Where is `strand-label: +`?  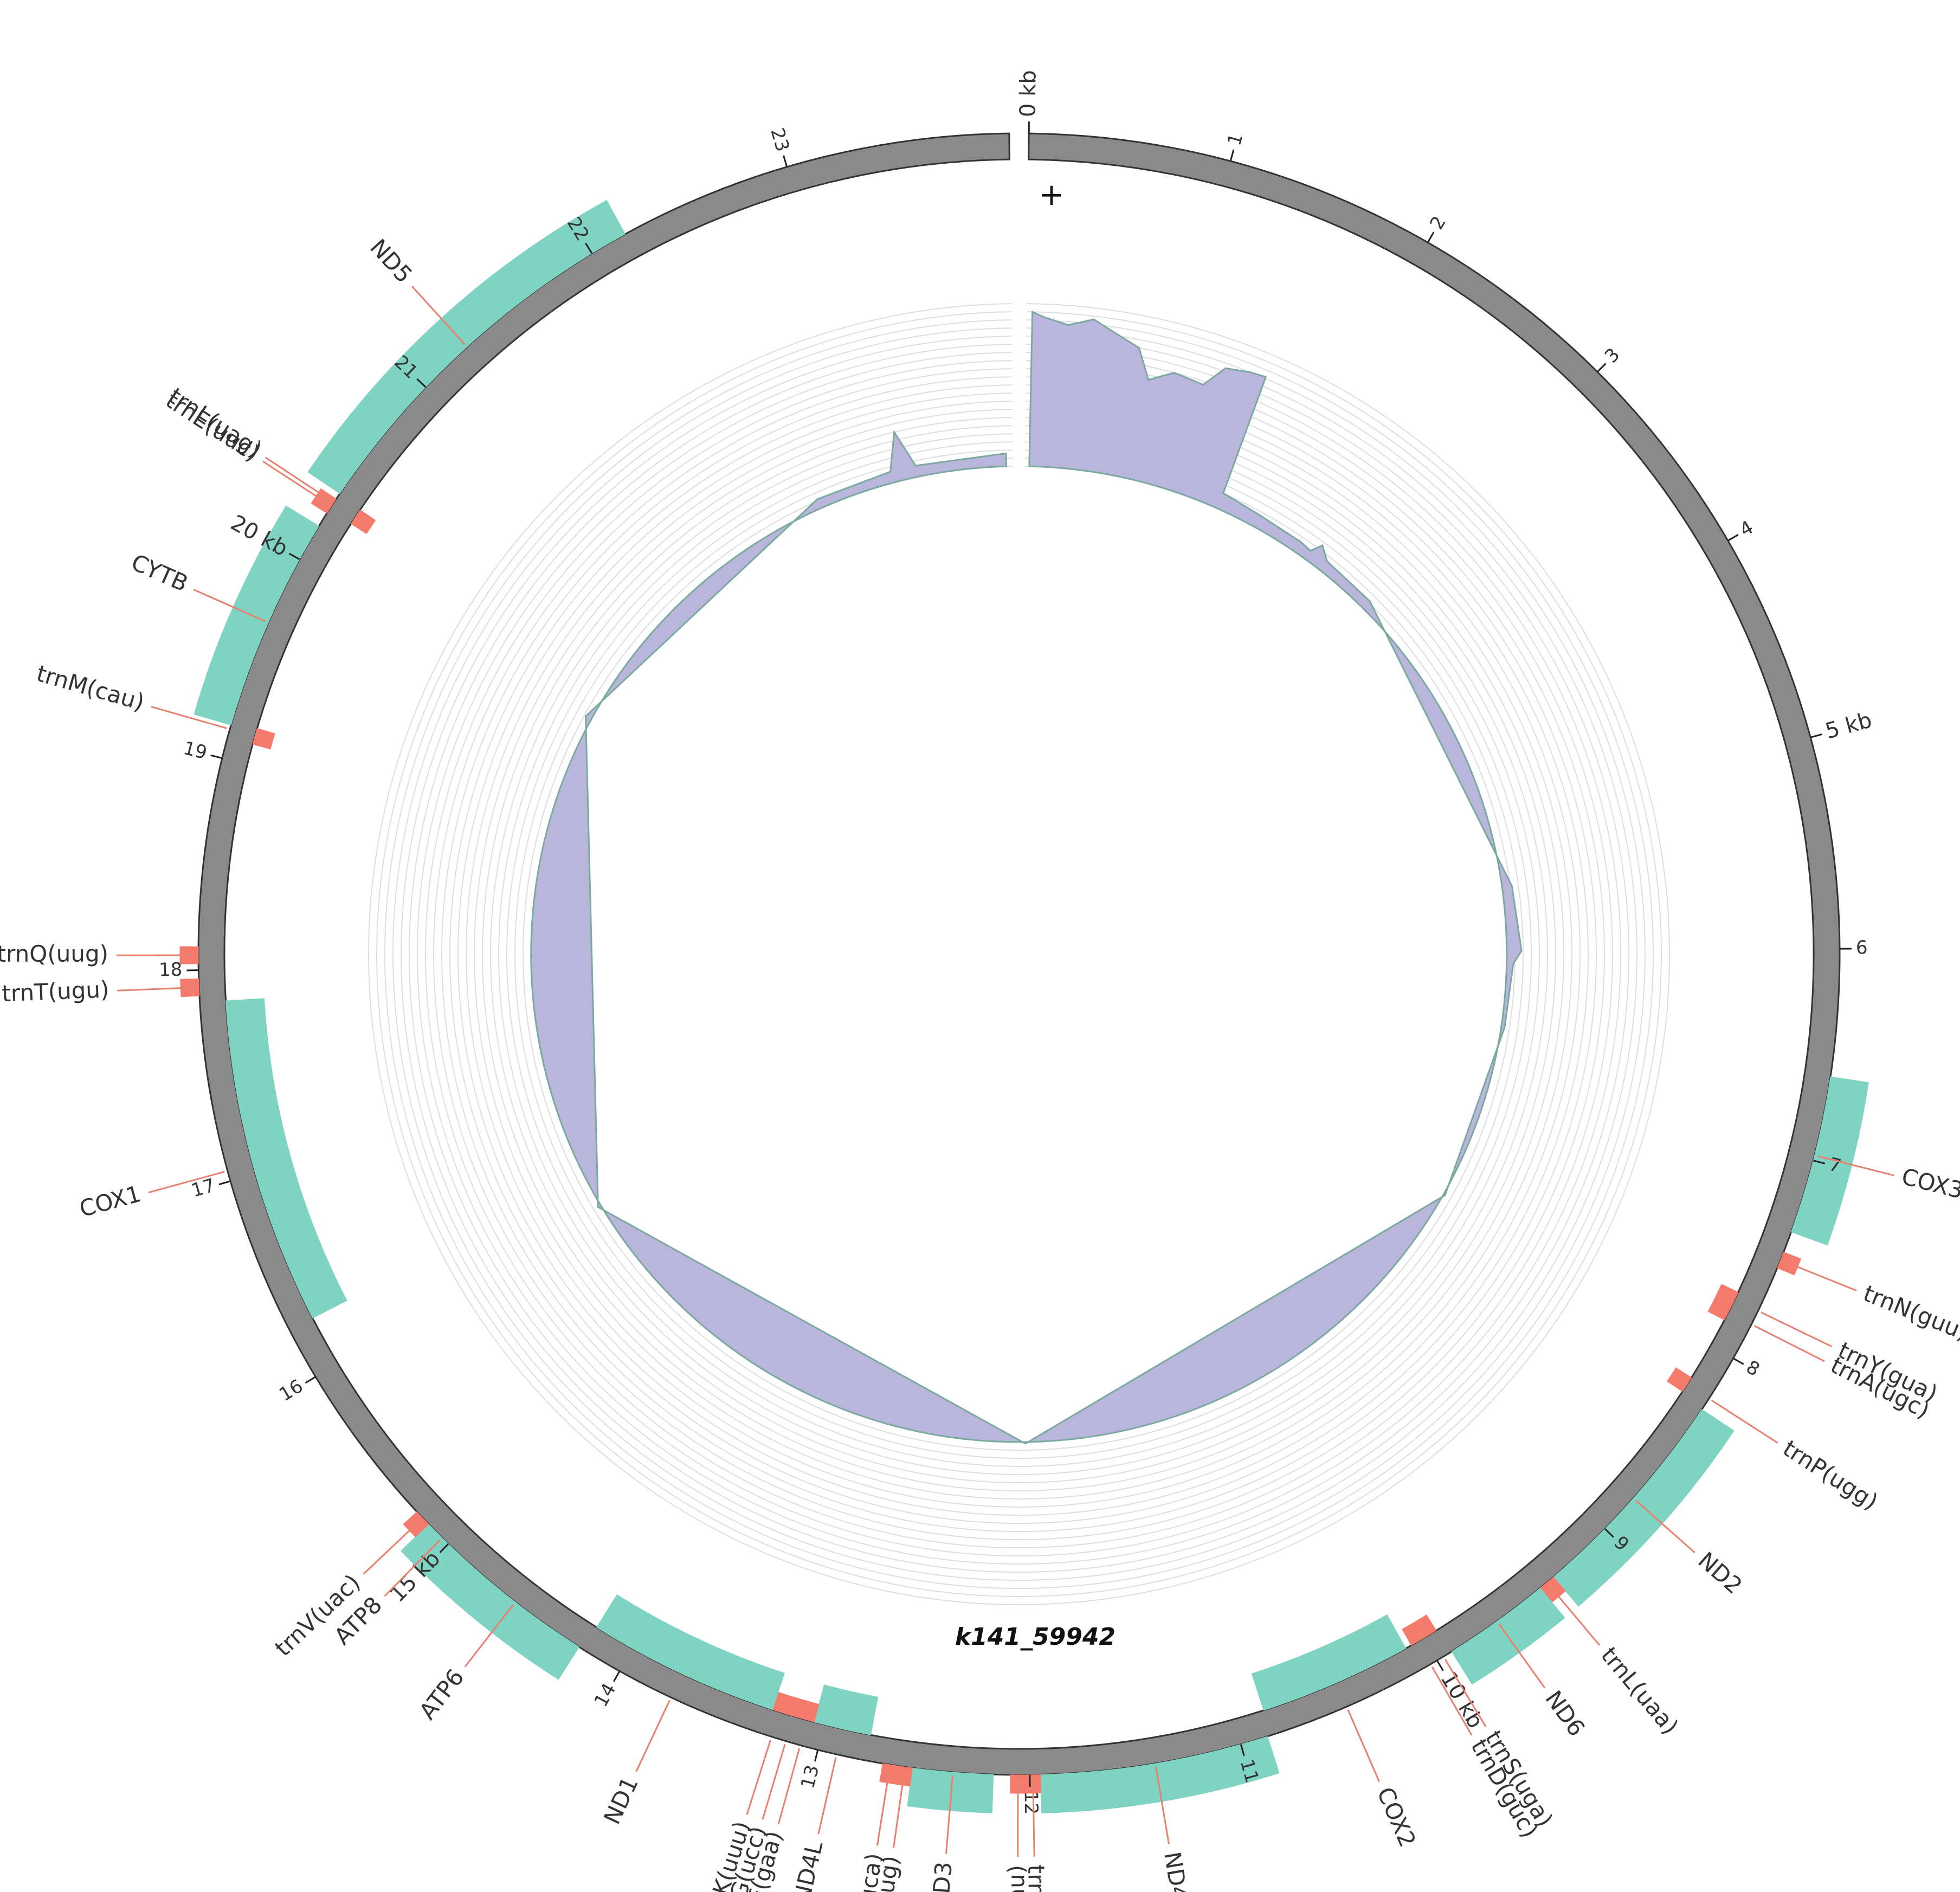
strand-label: + is located at coordinates (1052, 195).